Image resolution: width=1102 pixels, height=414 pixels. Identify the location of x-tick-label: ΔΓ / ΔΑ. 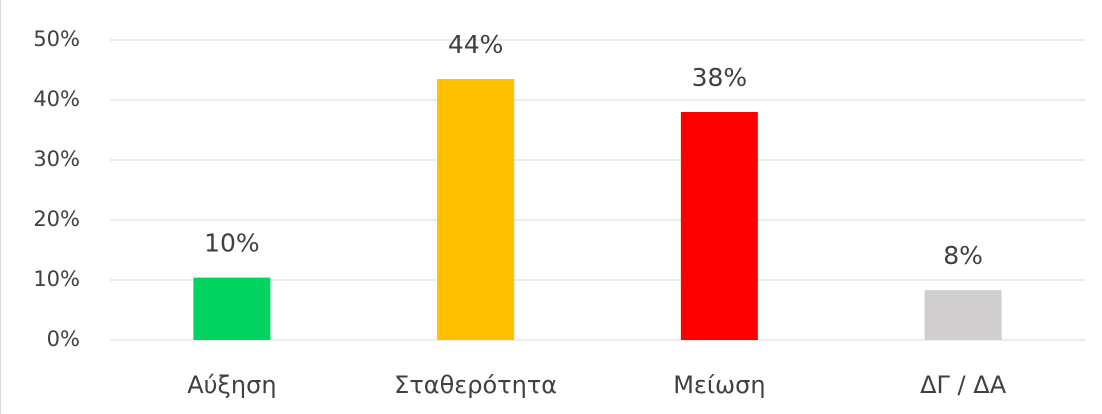
(963, 385).